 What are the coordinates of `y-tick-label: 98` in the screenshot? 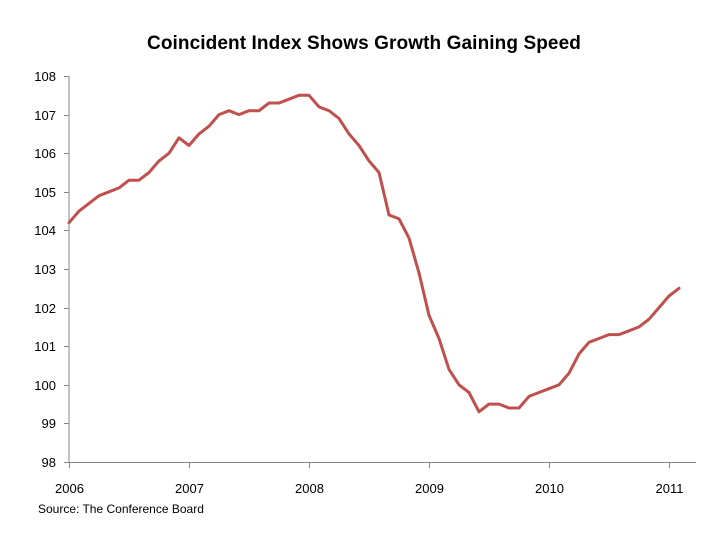 It's located at (49, 462).